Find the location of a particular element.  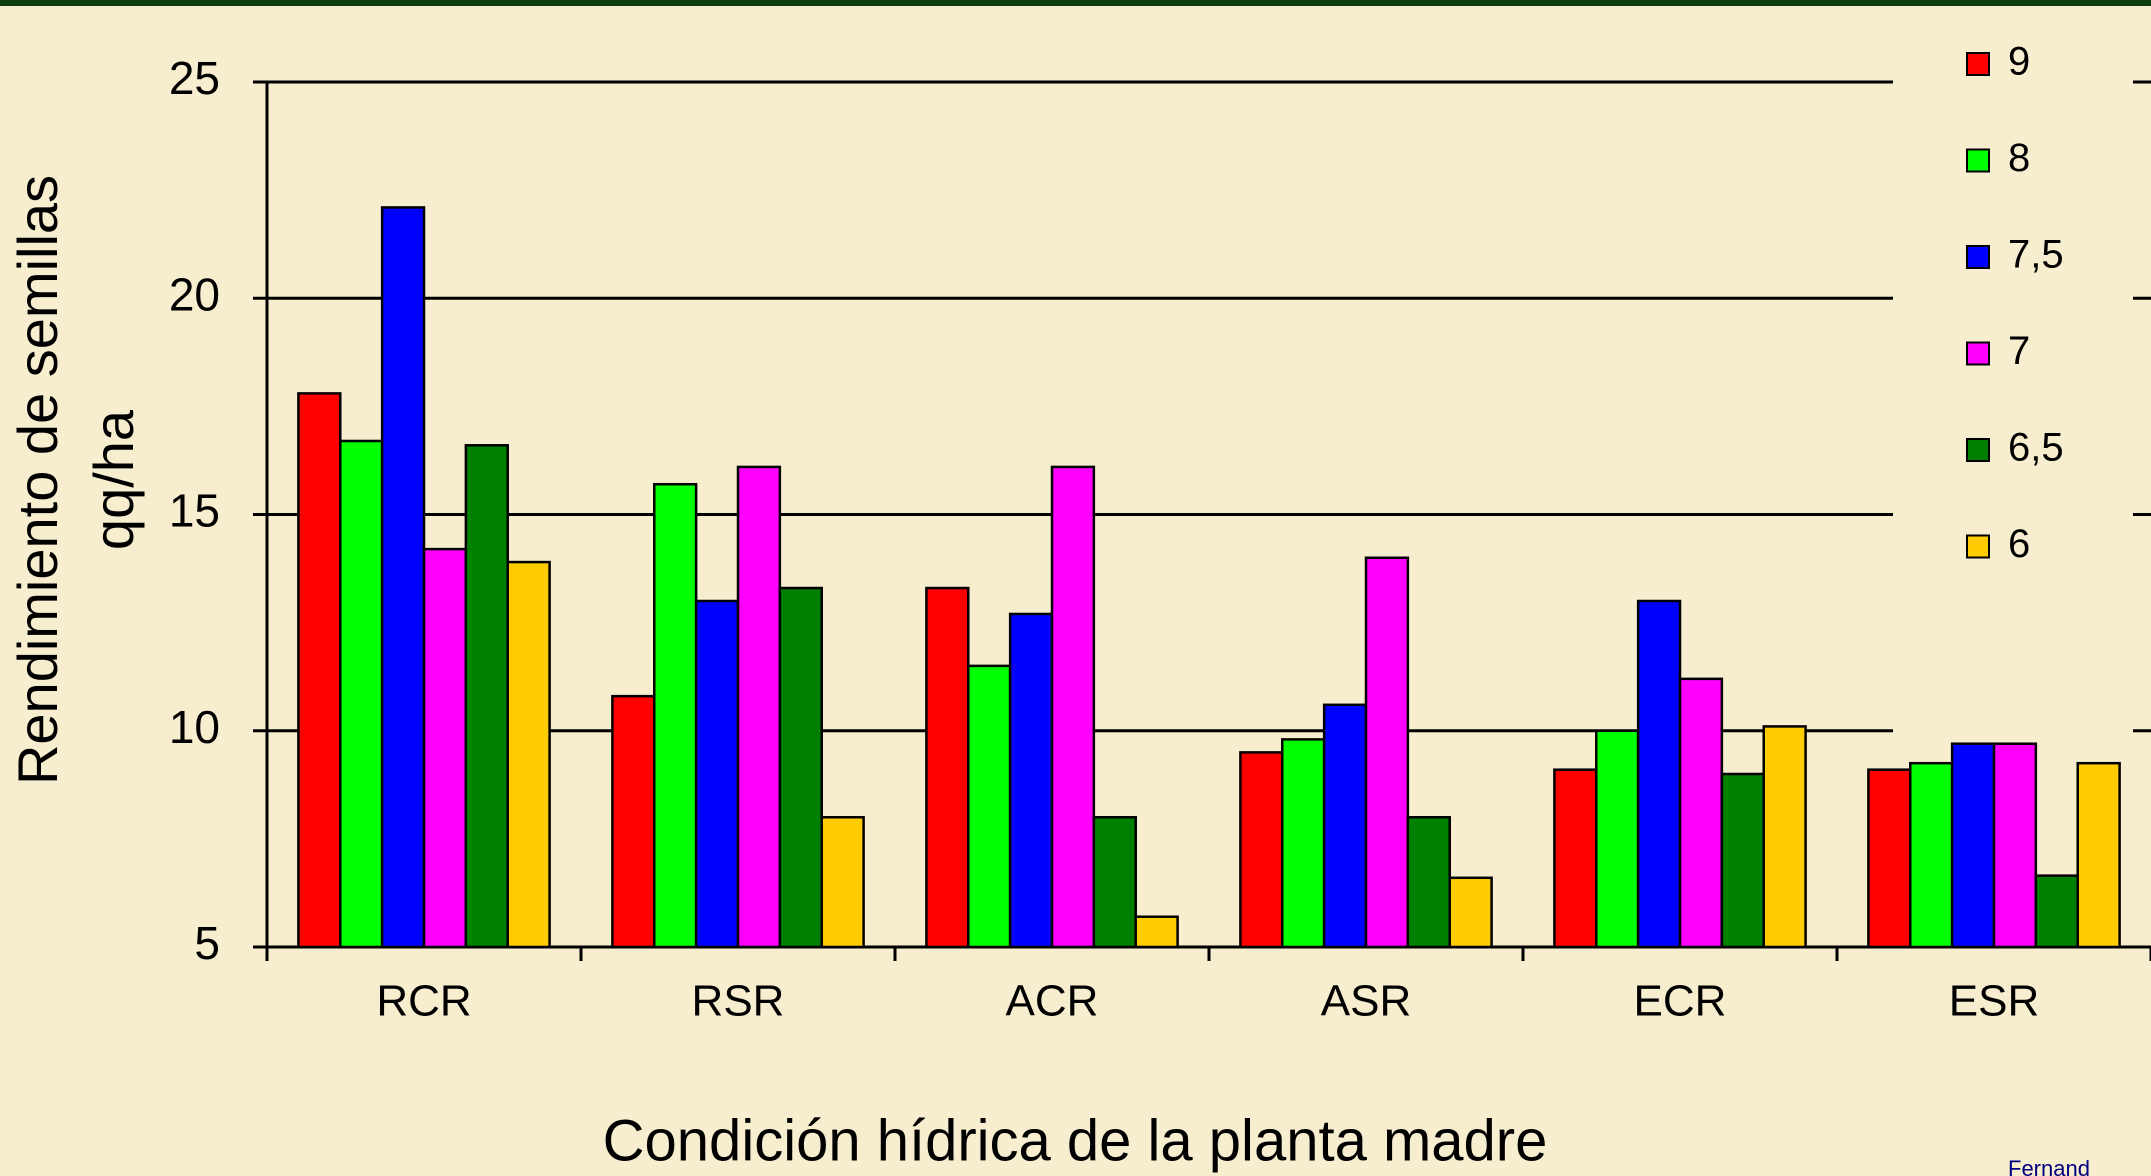

y-axis-label: Rendimiento de semillas is located at coordinates (37, 480).